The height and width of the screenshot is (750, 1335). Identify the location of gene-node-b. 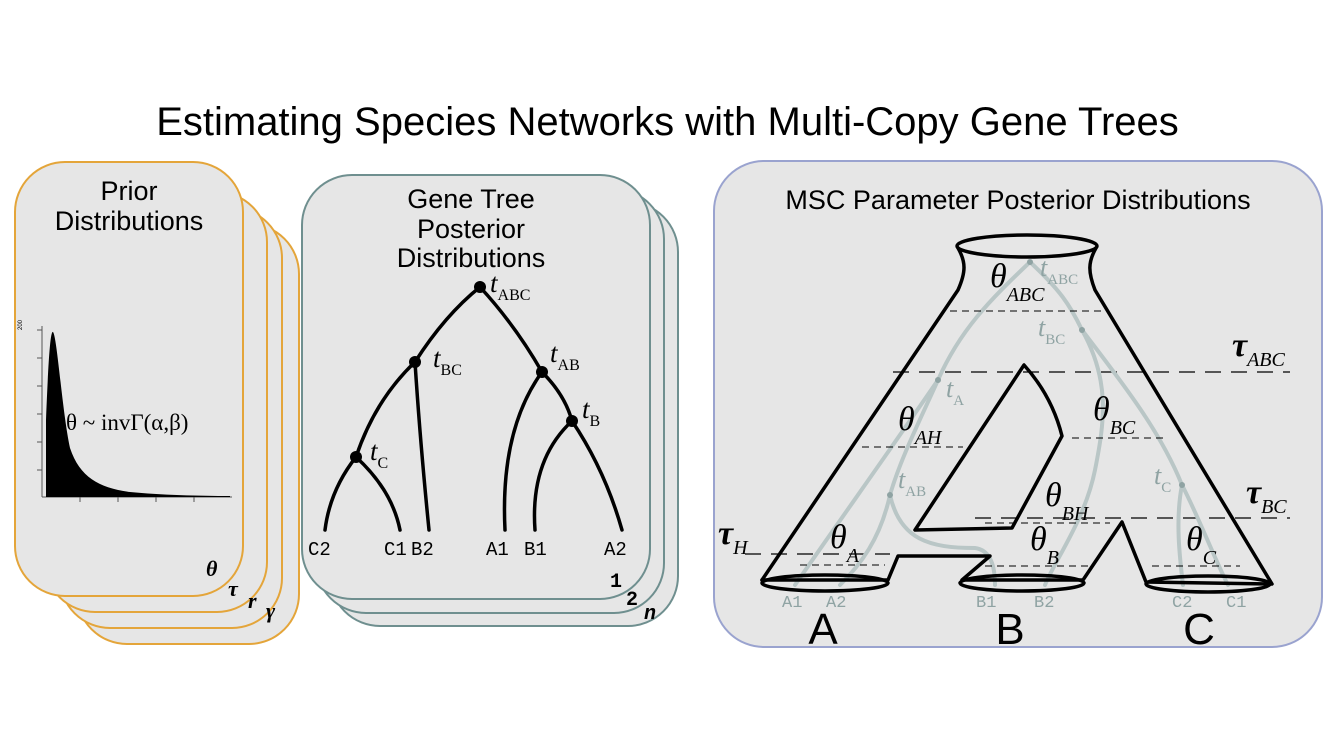
(572, 421).